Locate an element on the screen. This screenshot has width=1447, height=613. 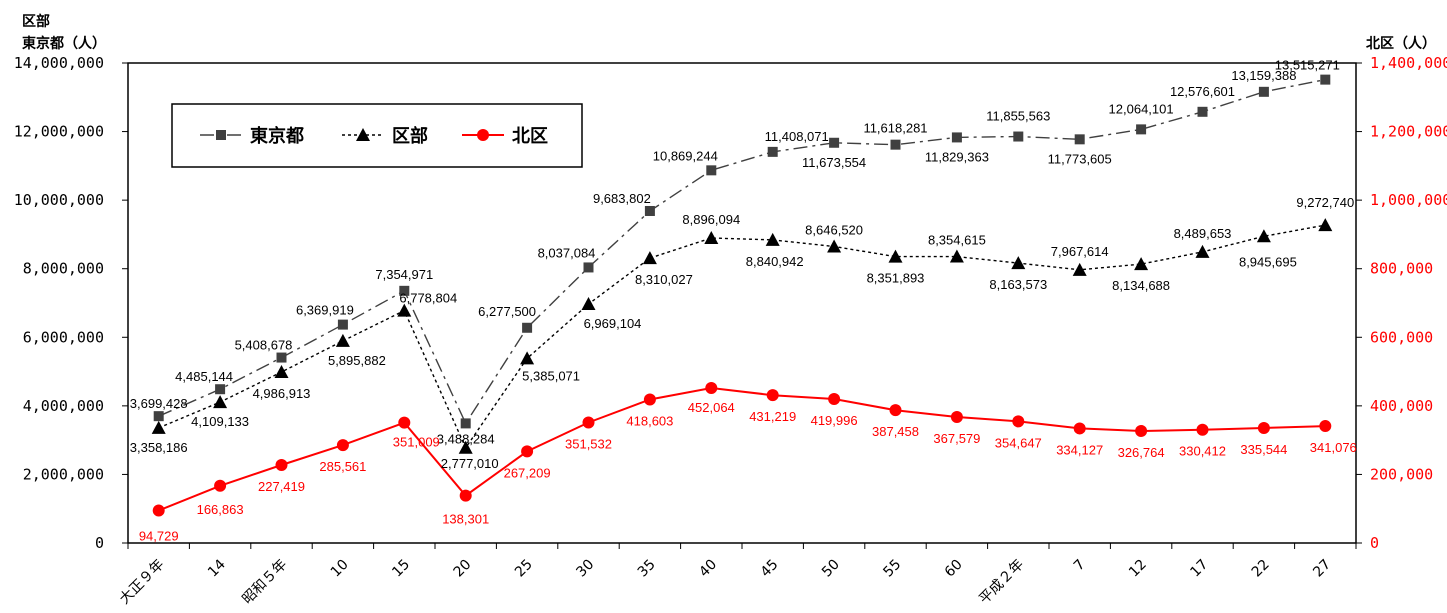
left-tick-label: 8,000,000 is located at coordinates (63, 269).